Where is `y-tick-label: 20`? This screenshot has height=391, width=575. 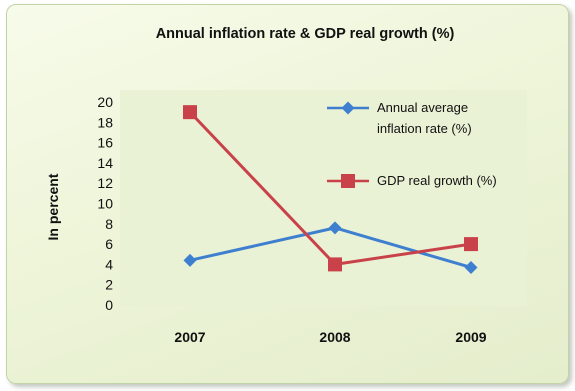
y-tick-label: 20 is located at coordinates (105, 102).